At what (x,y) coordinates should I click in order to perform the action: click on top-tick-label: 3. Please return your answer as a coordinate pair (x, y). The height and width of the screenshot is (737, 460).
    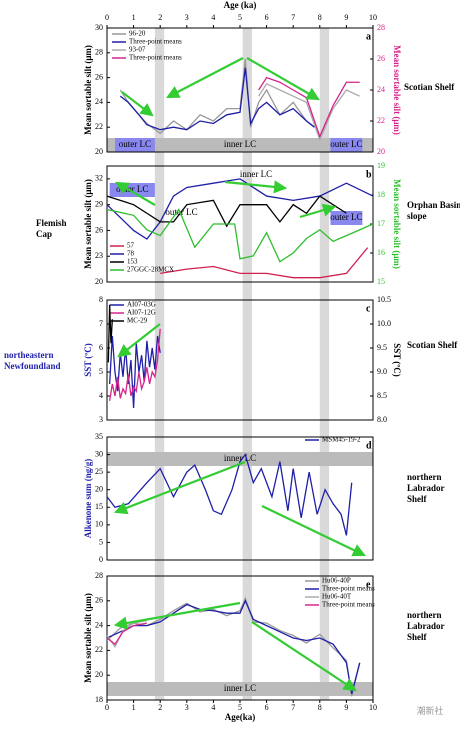
    Looking at the image, I should click on (187, 17).